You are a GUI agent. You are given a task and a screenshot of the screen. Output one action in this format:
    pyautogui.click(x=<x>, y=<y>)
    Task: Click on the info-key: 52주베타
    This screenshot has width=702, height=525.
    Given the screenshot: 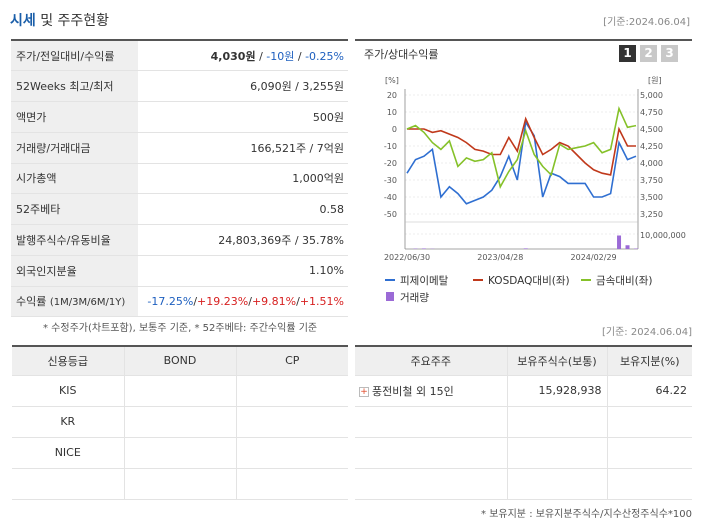 What is the action you would take?
    pyautogui.click(x=74, y=209)
    